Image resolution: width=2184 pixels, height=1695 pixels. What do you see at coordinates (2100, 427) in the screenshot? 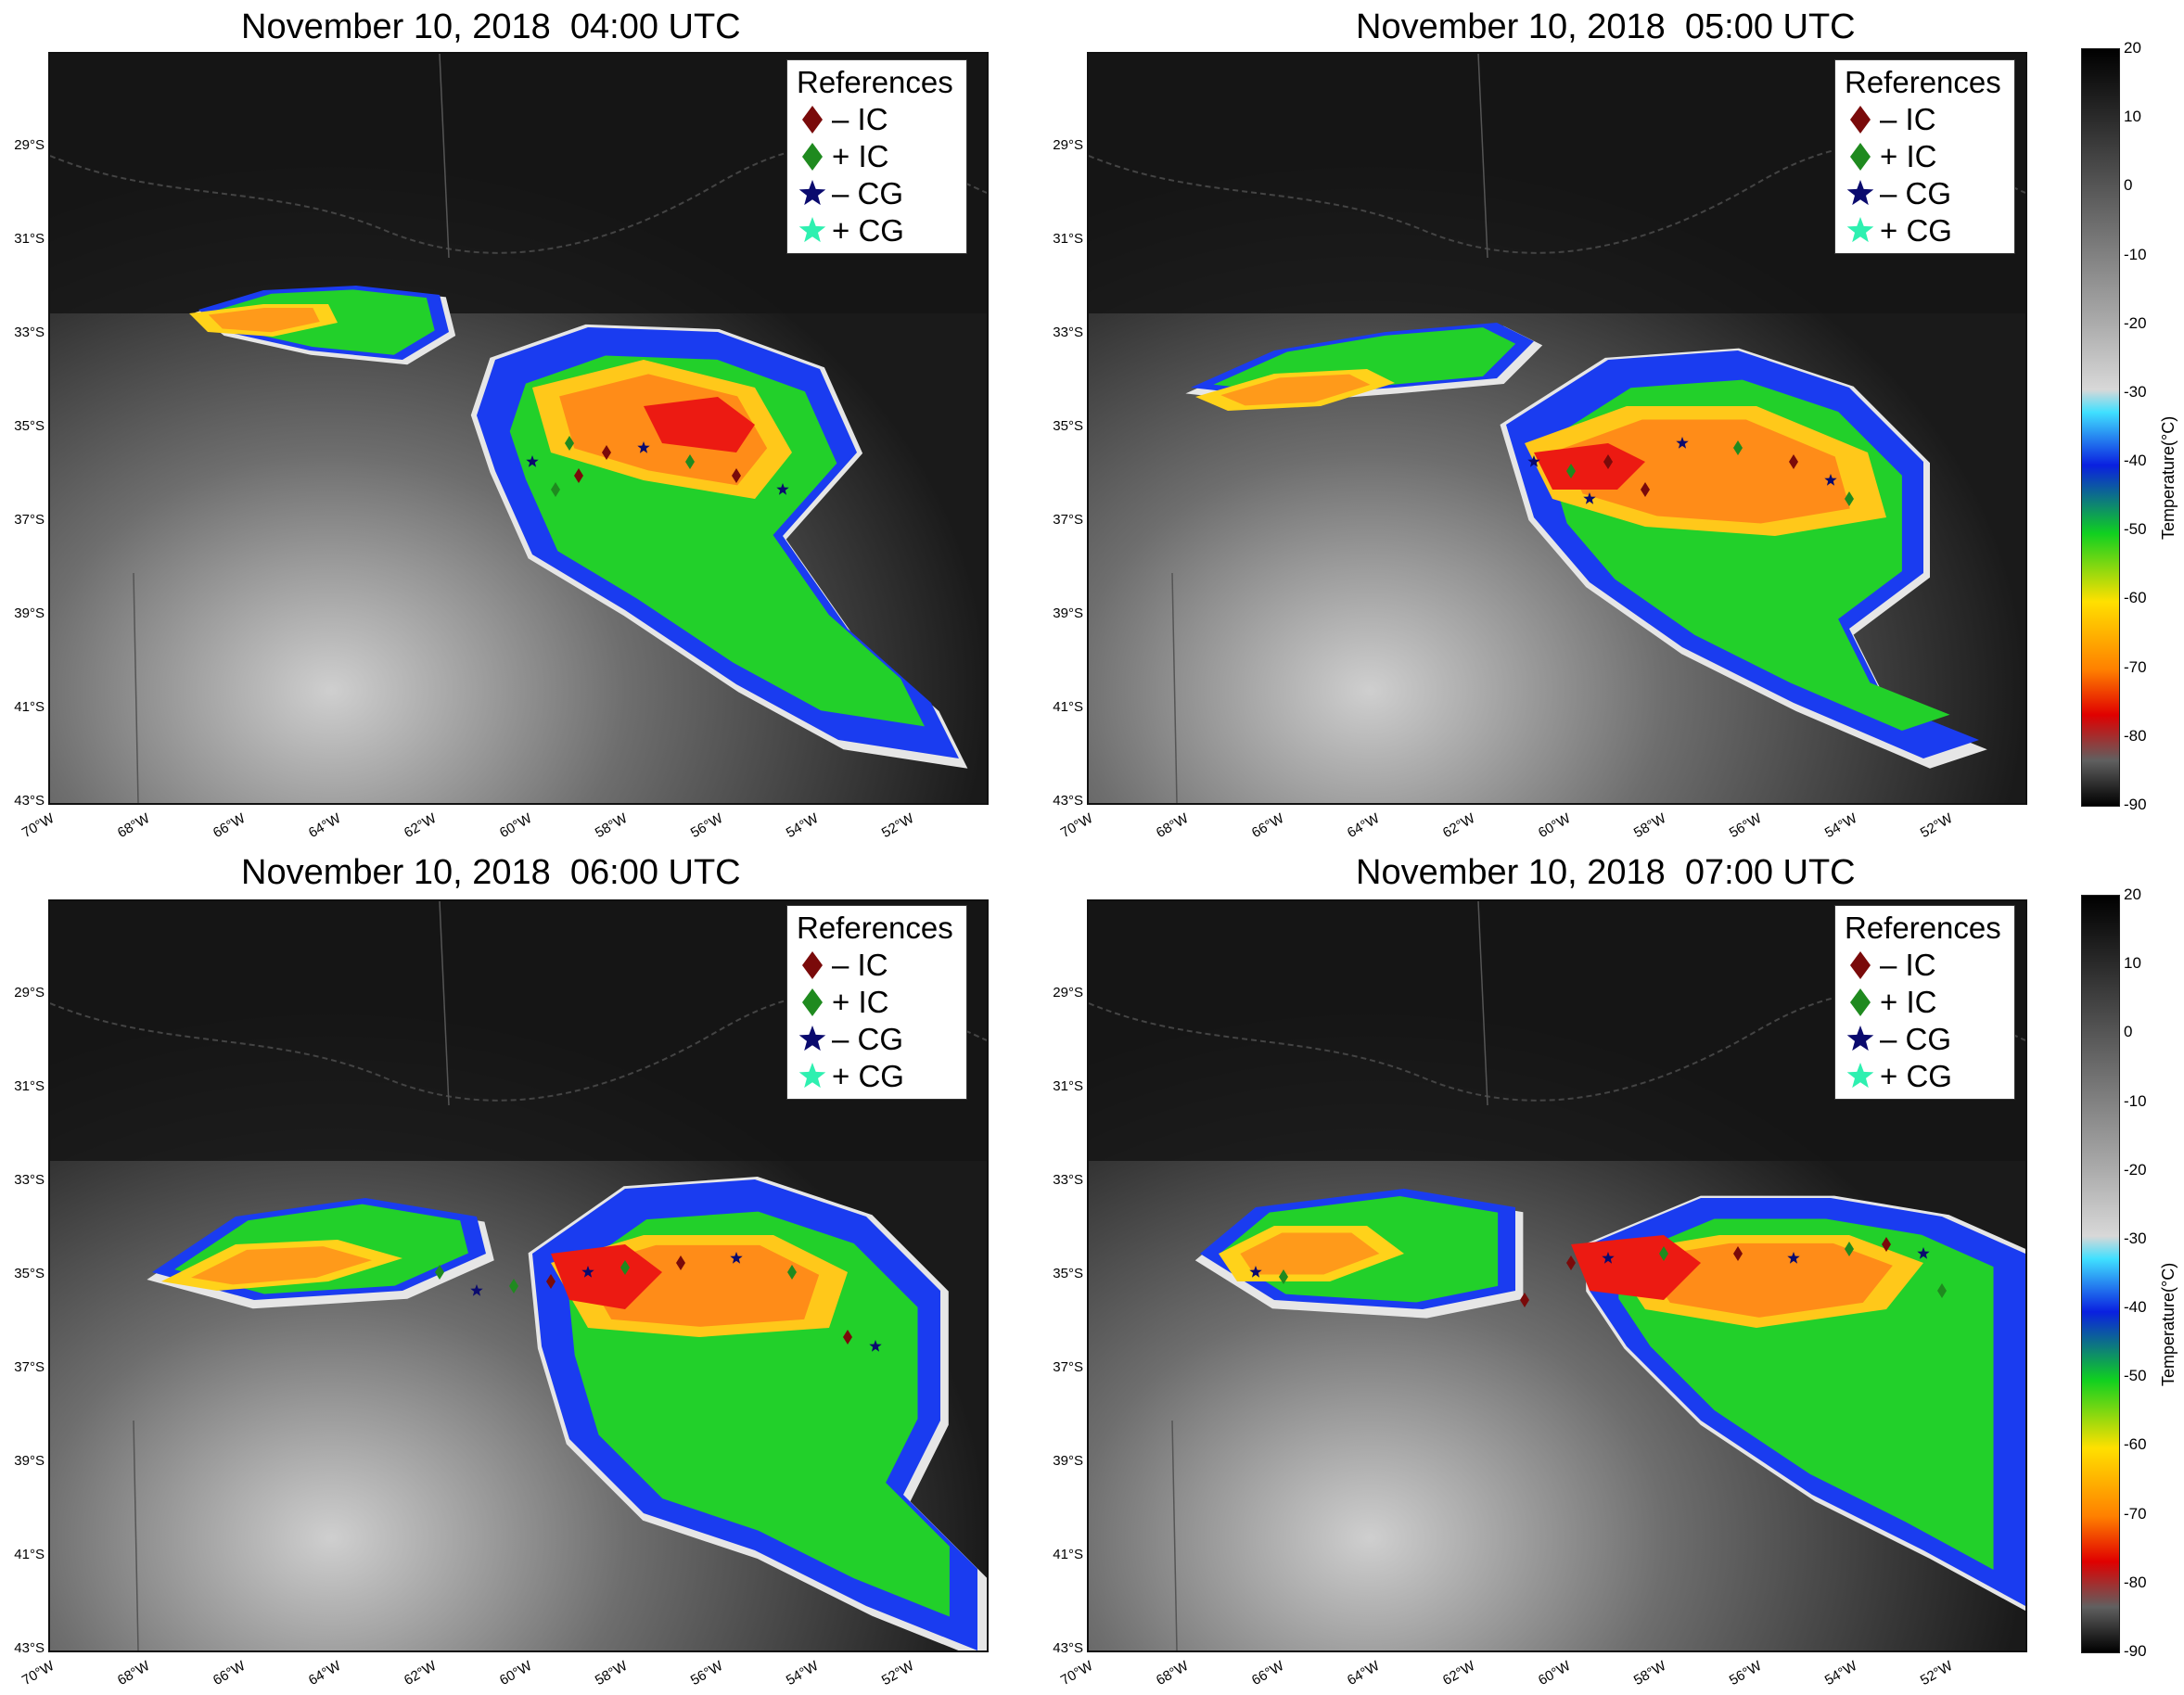
I see `colorbar-top` at bounding box center [2100, 427].